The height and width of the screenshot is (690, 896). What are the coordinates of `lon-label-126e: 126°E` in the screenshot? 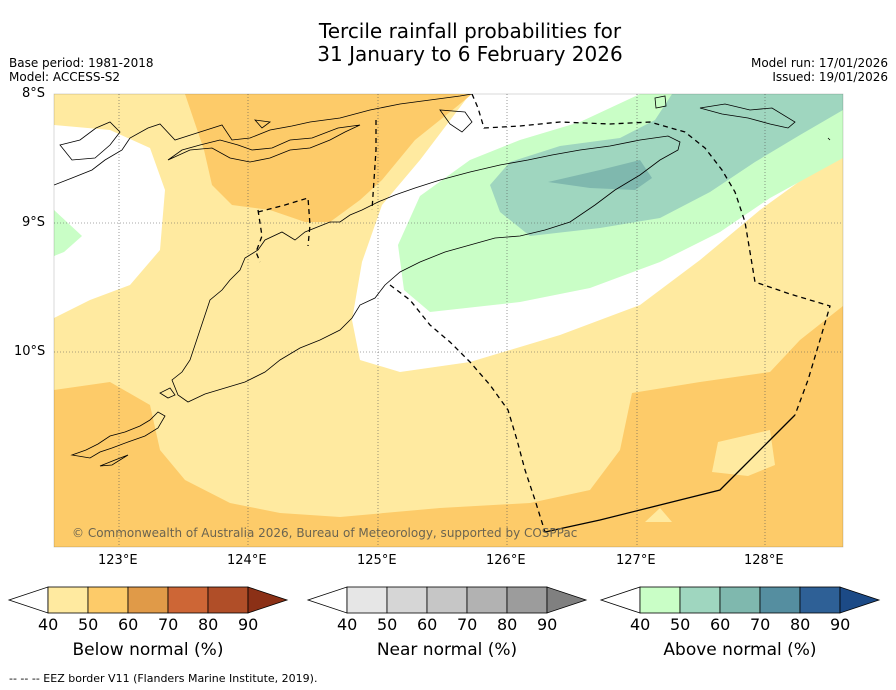 It's located at (506, 560).